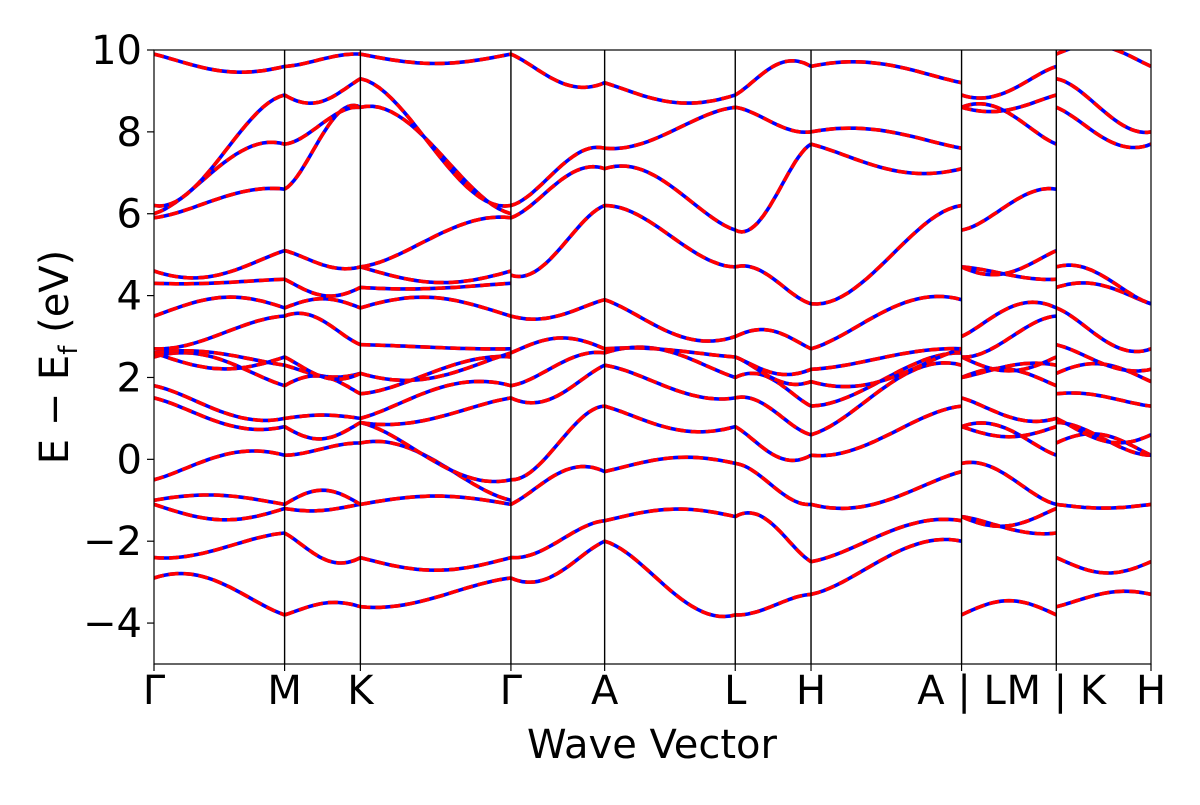  Describe the element at coordinates (511, 691) in the screenshot. I see `x-tick-label: Γ` at that location.